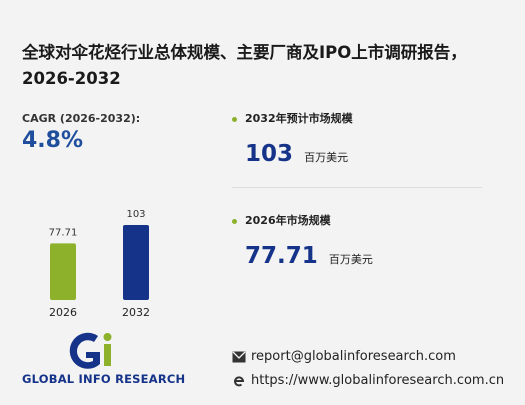  What do you see at coordinates (135, 214) in the screenshot?
I see `value-label: 103` at bounding box center [135, 214].